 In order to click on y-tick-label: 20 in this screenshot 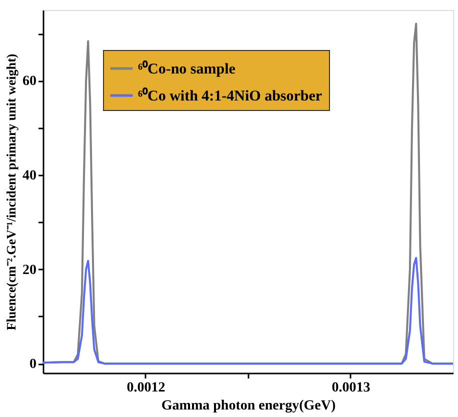, I will do `click(29, 270)`.